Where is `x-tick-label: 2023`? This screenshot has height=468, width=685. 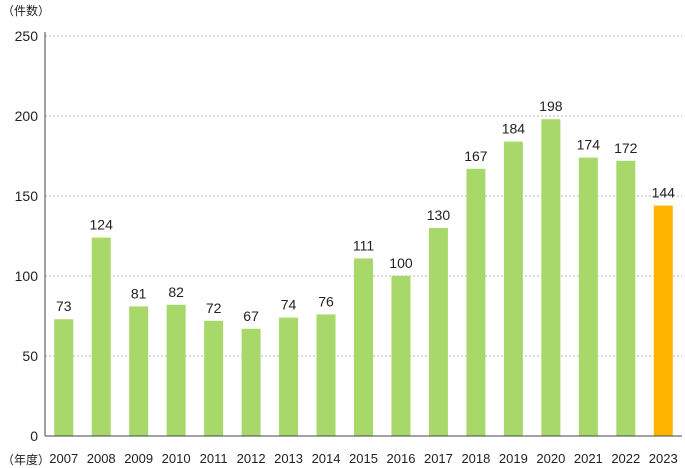 x-tick-label: 2023 is located at coordinates (663, 458).